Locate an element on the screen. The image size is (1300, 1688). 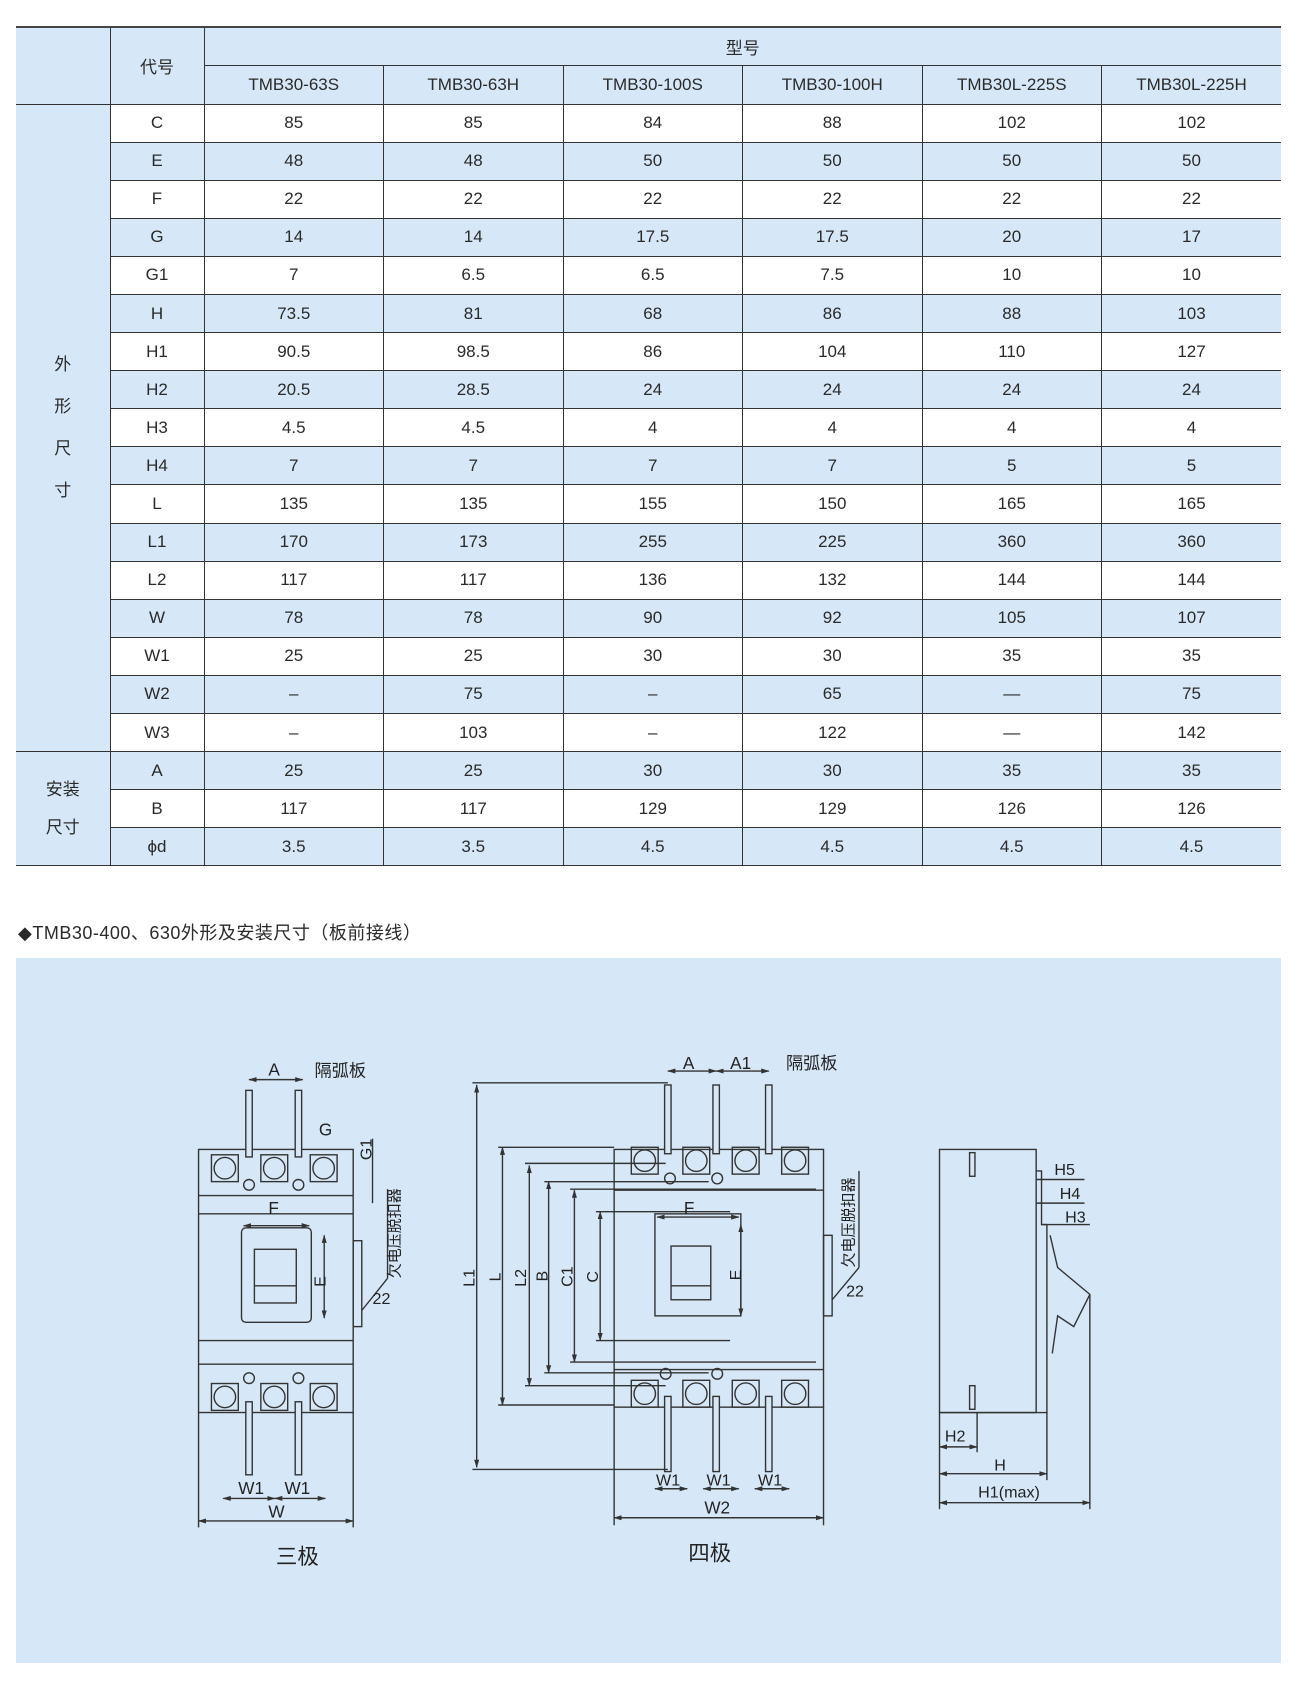
code-cell: L is located at coordinates (157, 504).